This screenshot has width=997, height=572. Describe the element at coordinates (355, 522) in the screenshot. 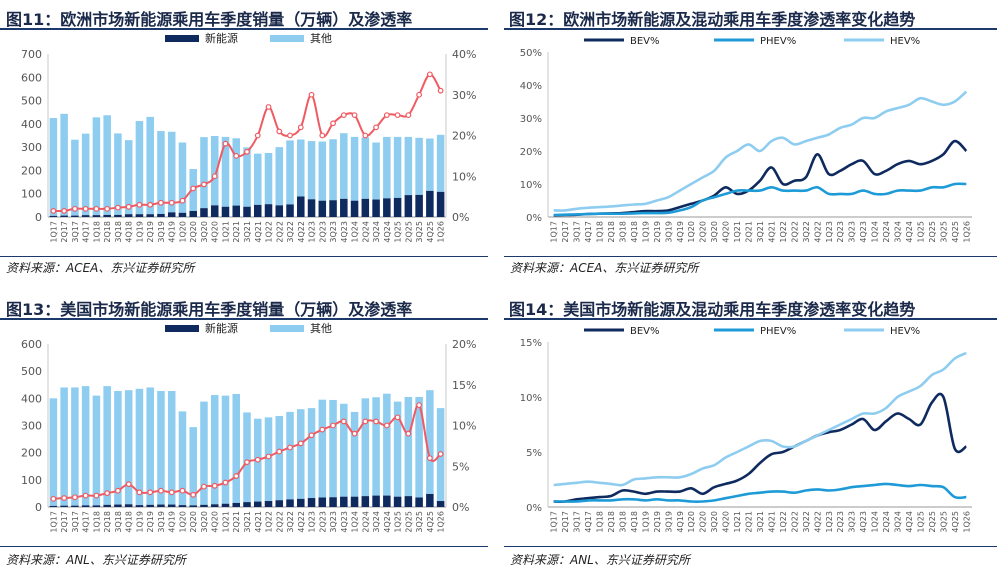

I see `x-tick-label: 1Q24` at that location.